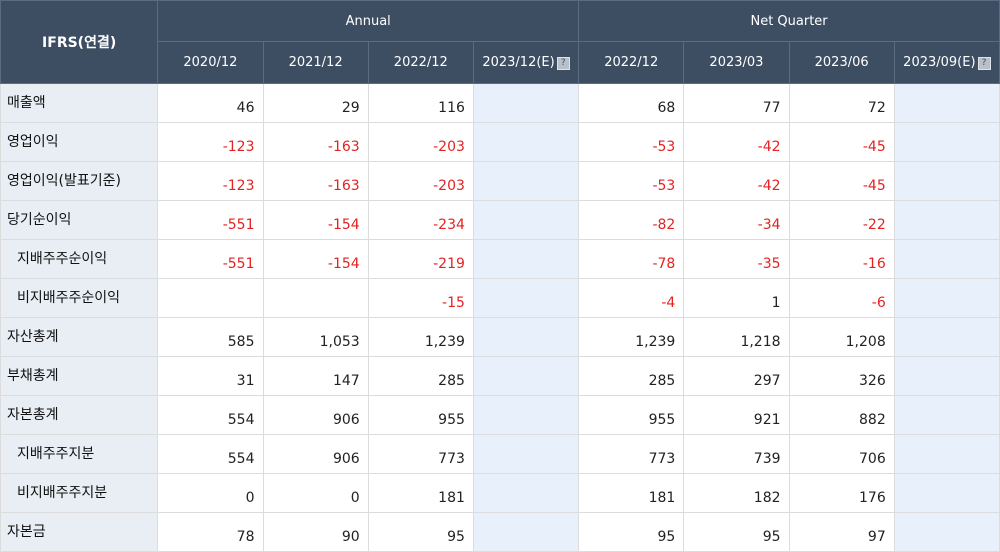  Describe the element at coordinates (368, 21) in the screenshot. I see `annual-group-header: Annual` at that location.